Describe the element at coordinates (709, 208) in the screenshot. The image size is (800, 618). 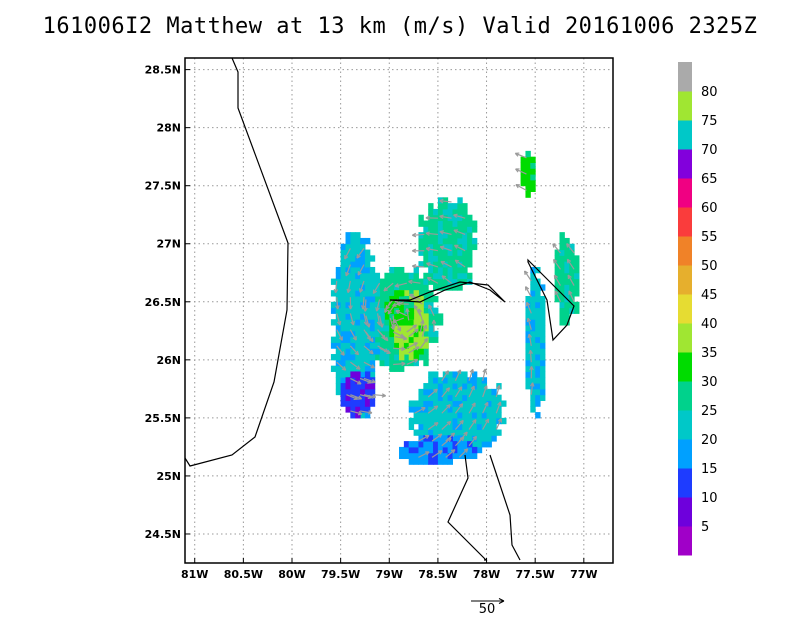
I see `colorbar-label: 60` at that location.